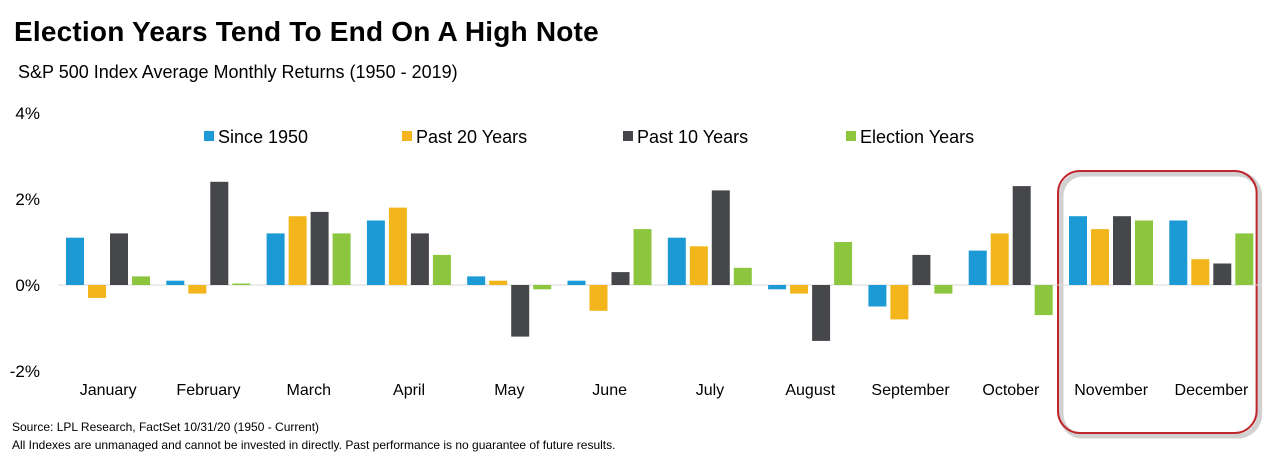 Image resolution: width=1282 pixels, height=464 pixels. I want to click on x-tick-label: January, so click(108, 390).